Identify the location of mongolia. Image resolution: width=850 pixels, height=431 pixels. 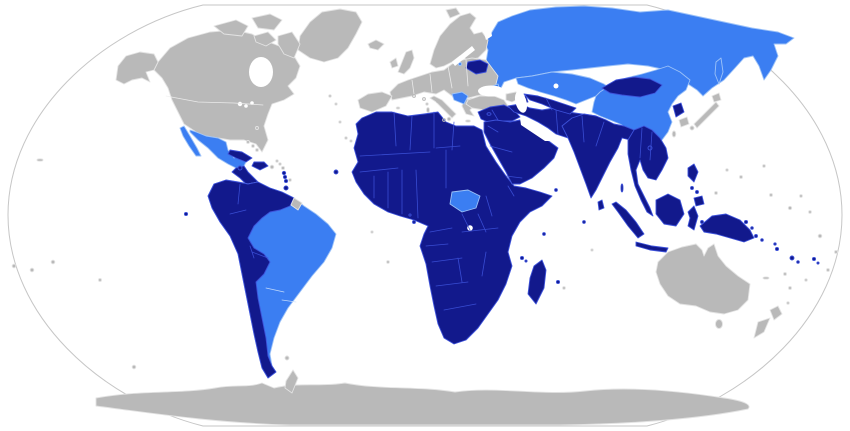
(632, 87).